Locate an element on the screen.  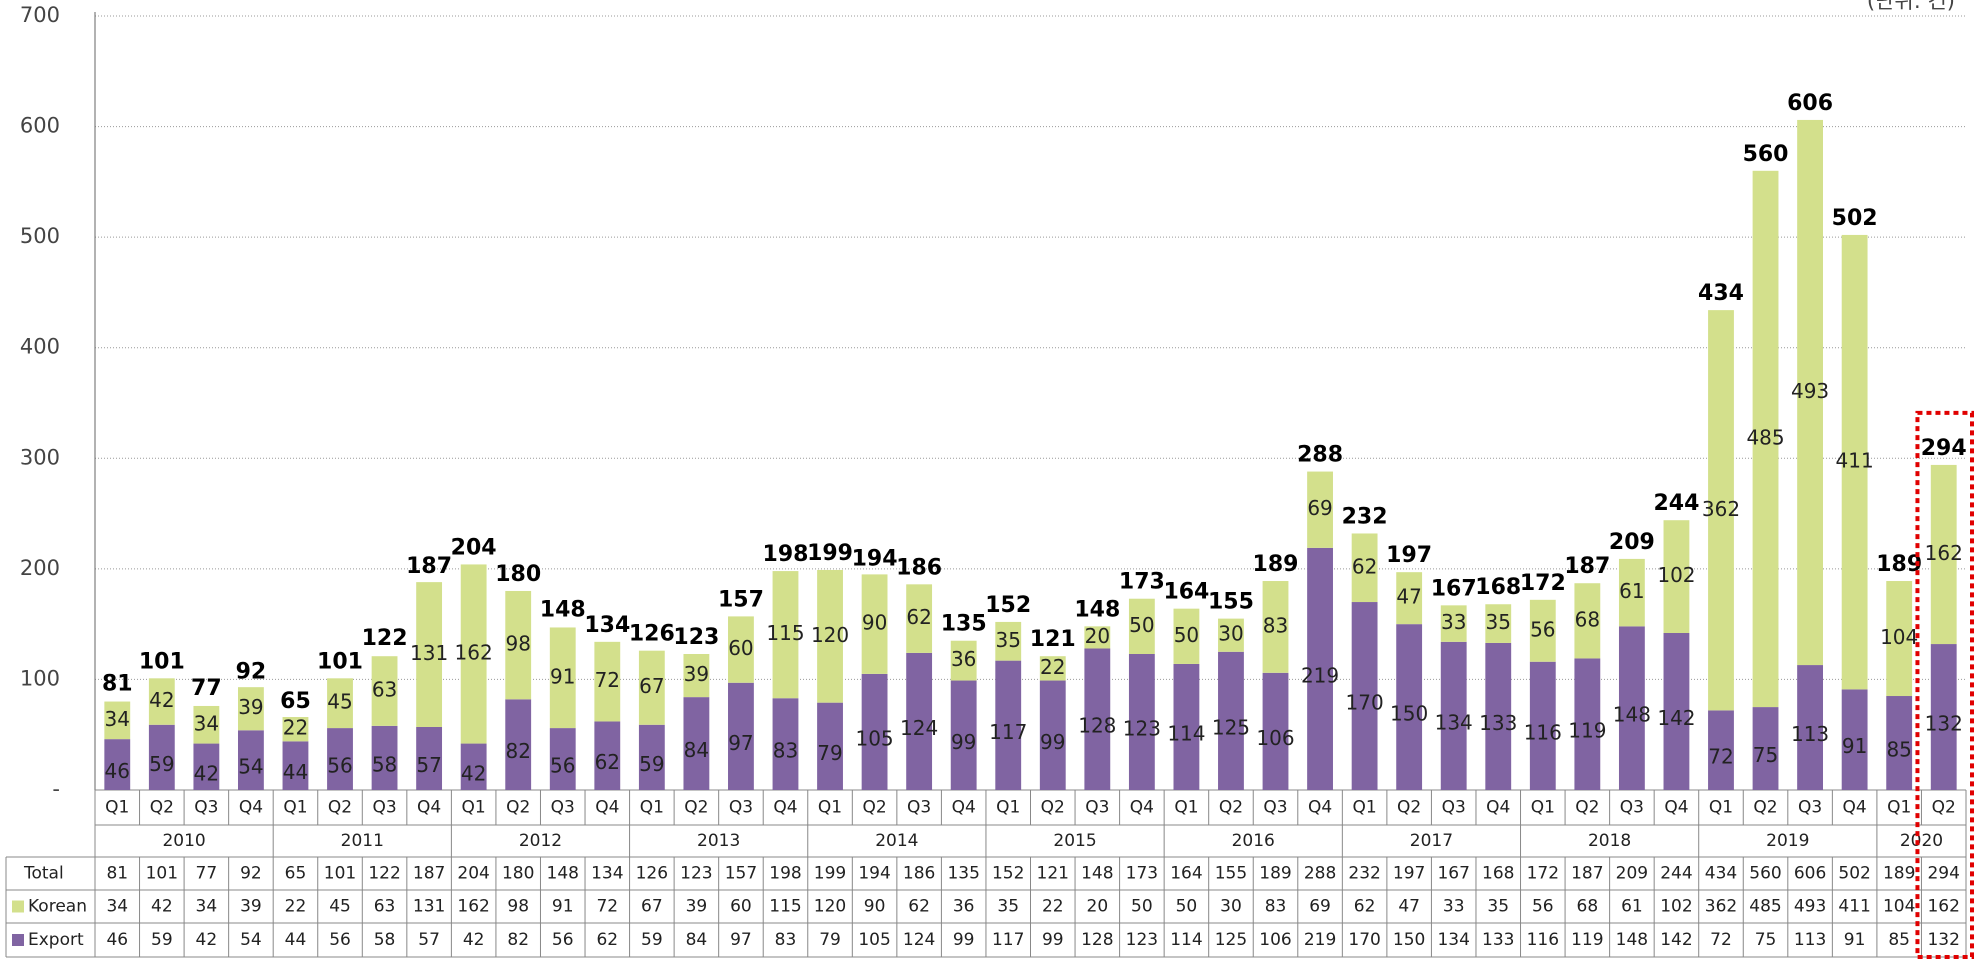
table-cell: 106 is located at coordinates (1275, 940).